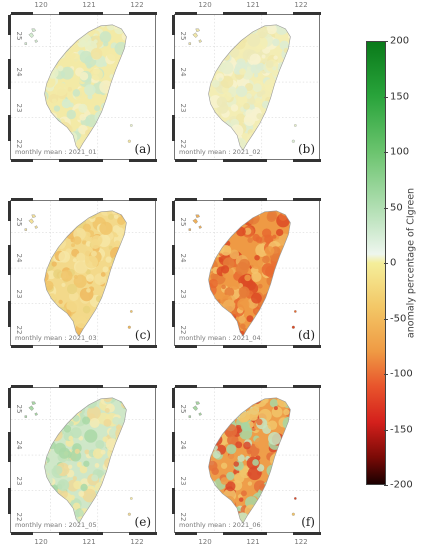 This screenshot has height=550, width=428. I want to click on panel-label: (b), so click(306, 149).